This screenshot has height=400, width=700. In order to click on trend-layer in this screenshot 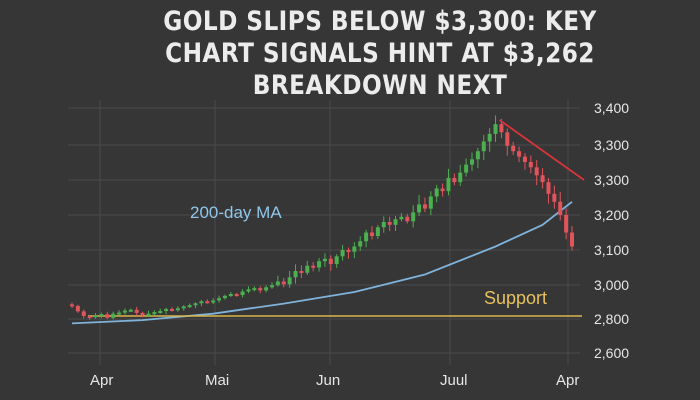, I will do `click(542, 150)`.